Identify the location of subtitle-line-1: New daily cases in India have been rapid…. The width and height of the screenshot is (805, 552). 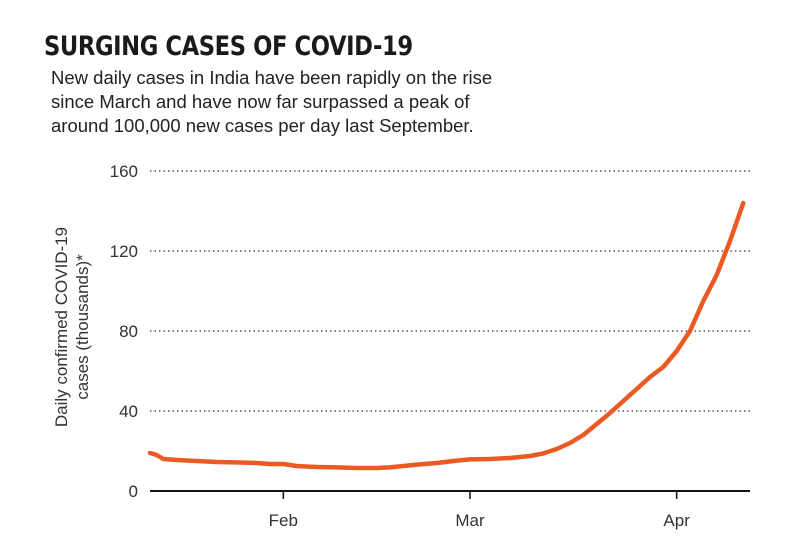
(272, 77).